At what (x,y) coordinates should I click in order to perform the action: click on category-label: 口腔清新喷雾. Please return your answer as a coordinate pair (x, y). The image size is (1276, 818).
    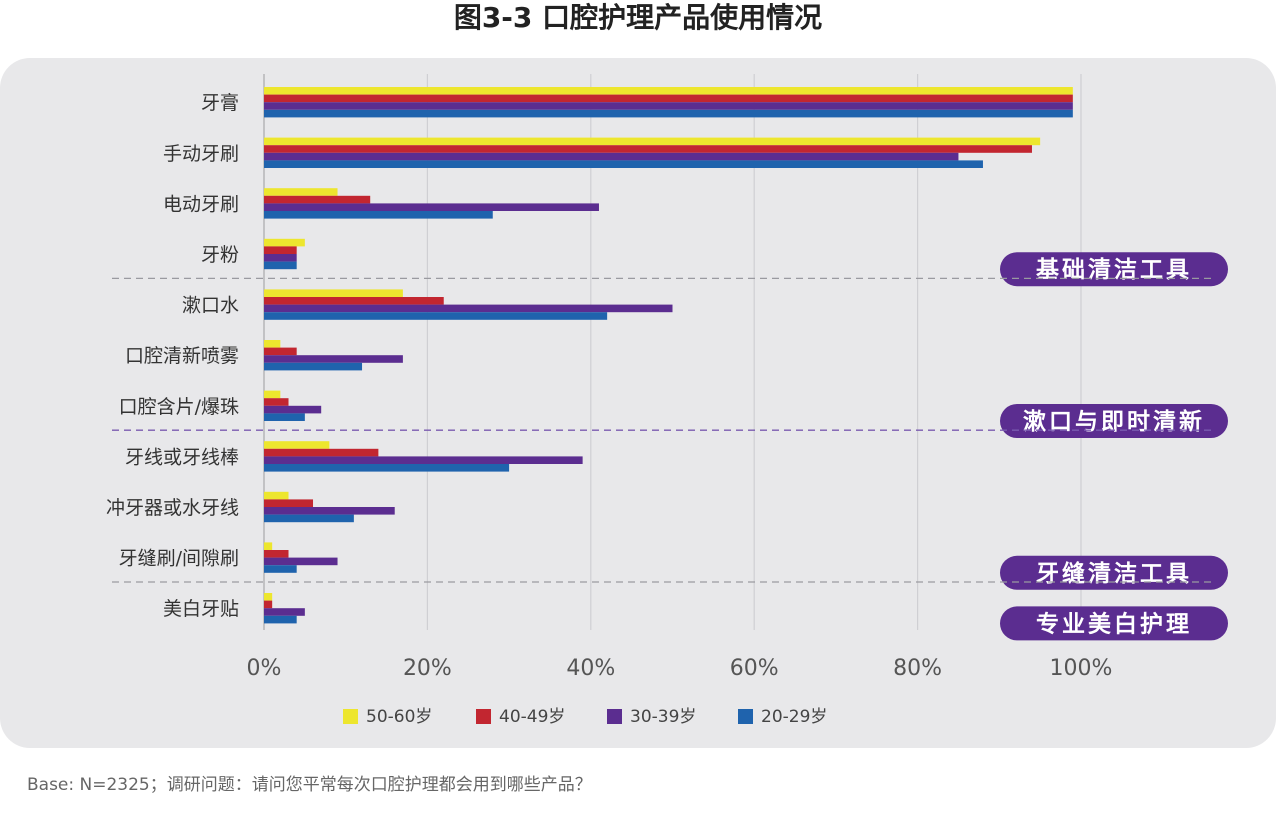
    Looking at the image, I should click on (182, 356).